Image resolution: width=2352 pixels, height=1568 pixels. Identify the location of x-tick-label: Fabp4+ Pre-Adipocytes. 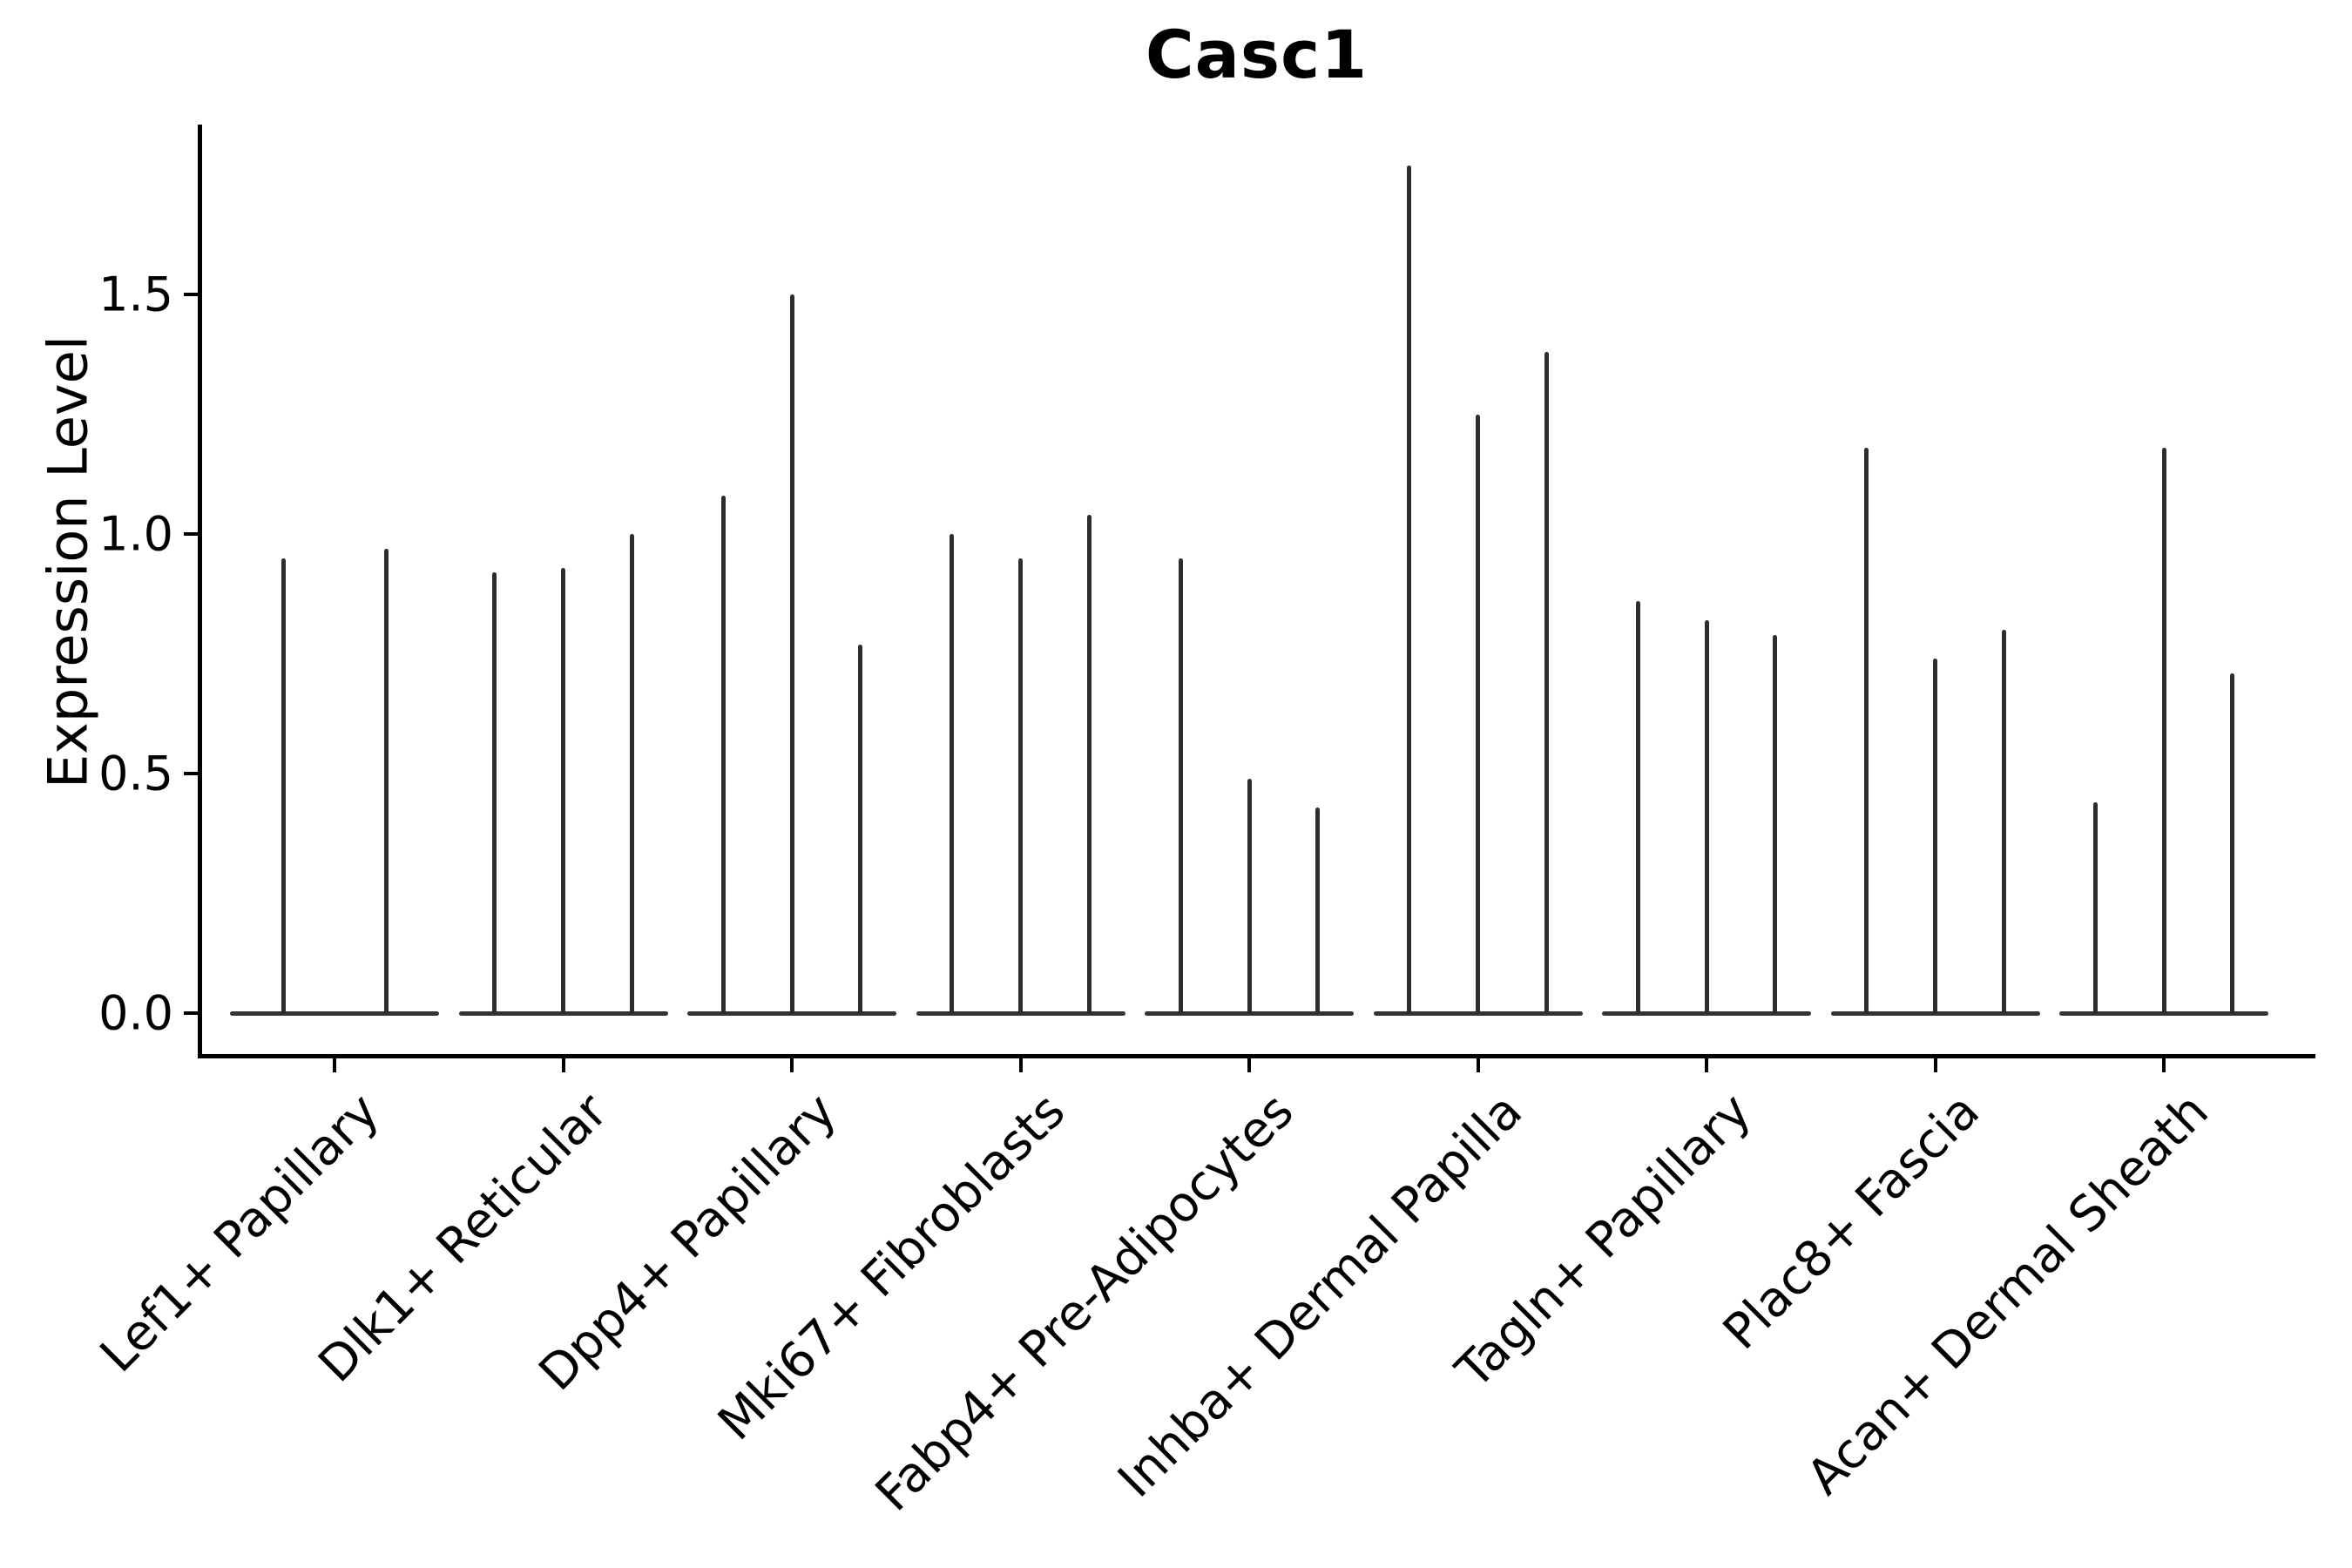
(1085, 1302).